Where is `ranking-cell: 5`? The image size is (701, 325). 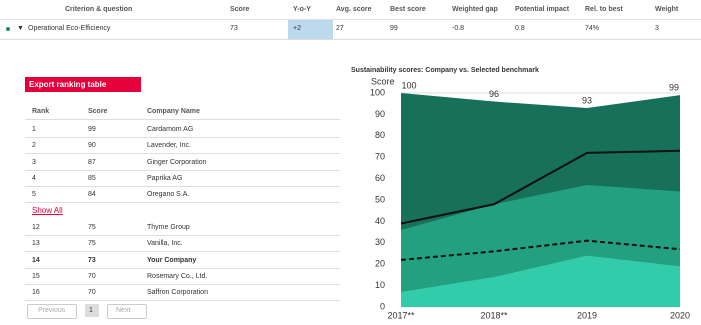
ranking-cell: 5 is located at coordinates (34, 195).